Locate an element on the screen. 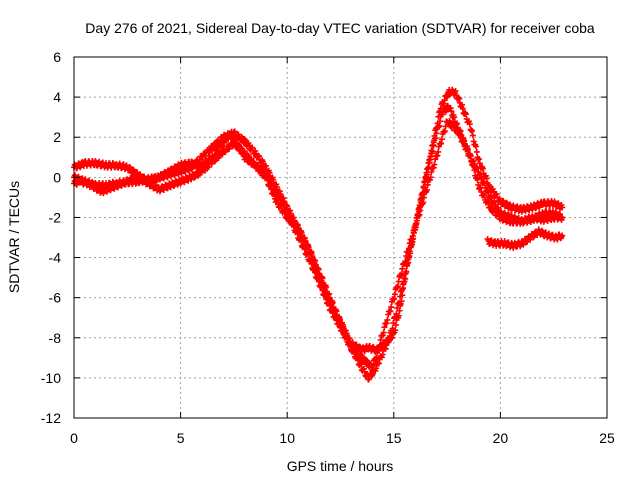 This screenshot has height=480, width=640. x-tick-label: 25 is located at coordinates (607, 438).